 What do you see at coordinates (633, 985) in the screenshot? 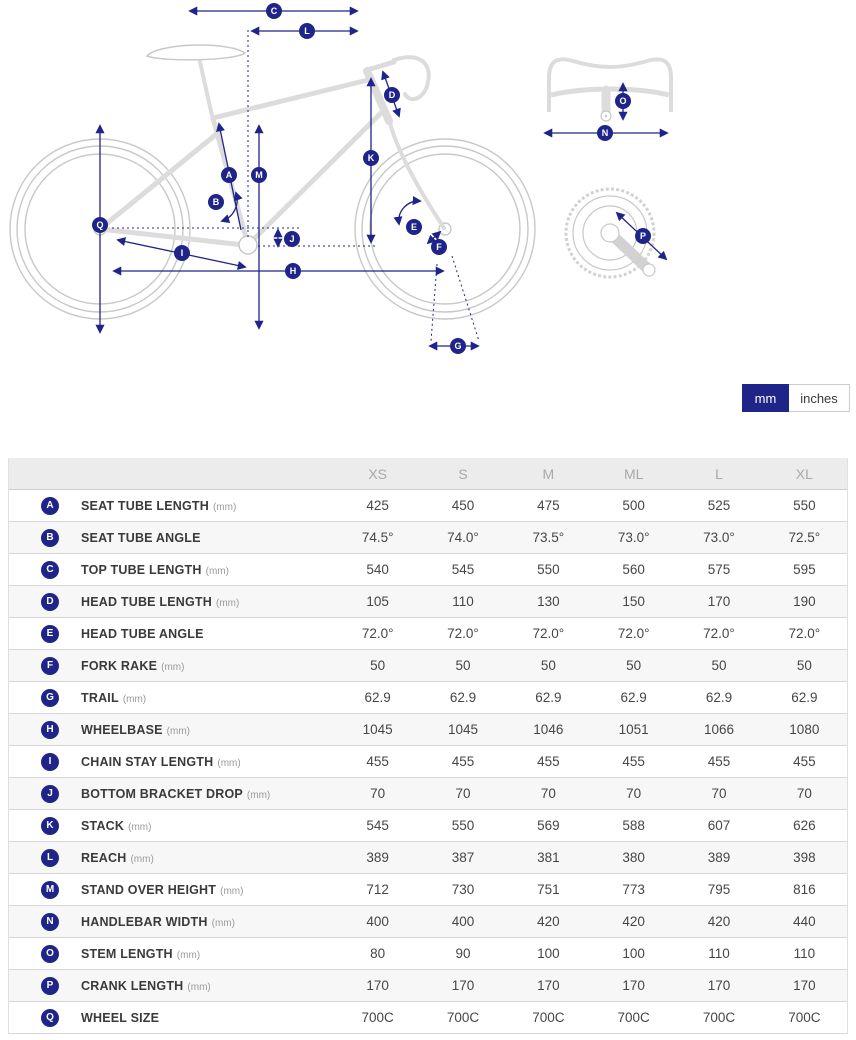
I see `geometry-value: 170` at bounding box center [633, 985].